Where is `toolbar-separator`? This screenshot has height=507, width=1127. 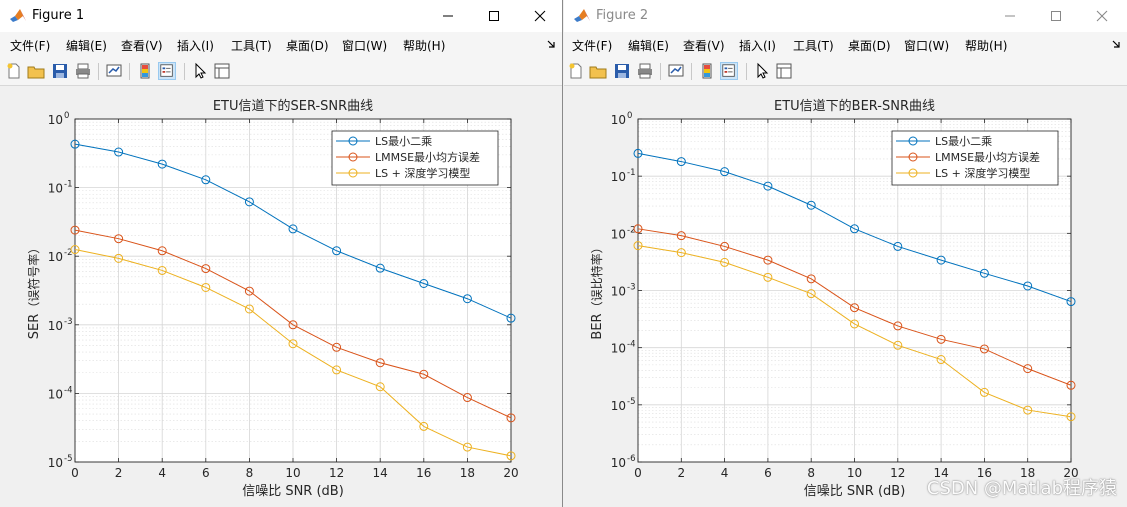
toolbar-separator is located at coordinates (746, 71).